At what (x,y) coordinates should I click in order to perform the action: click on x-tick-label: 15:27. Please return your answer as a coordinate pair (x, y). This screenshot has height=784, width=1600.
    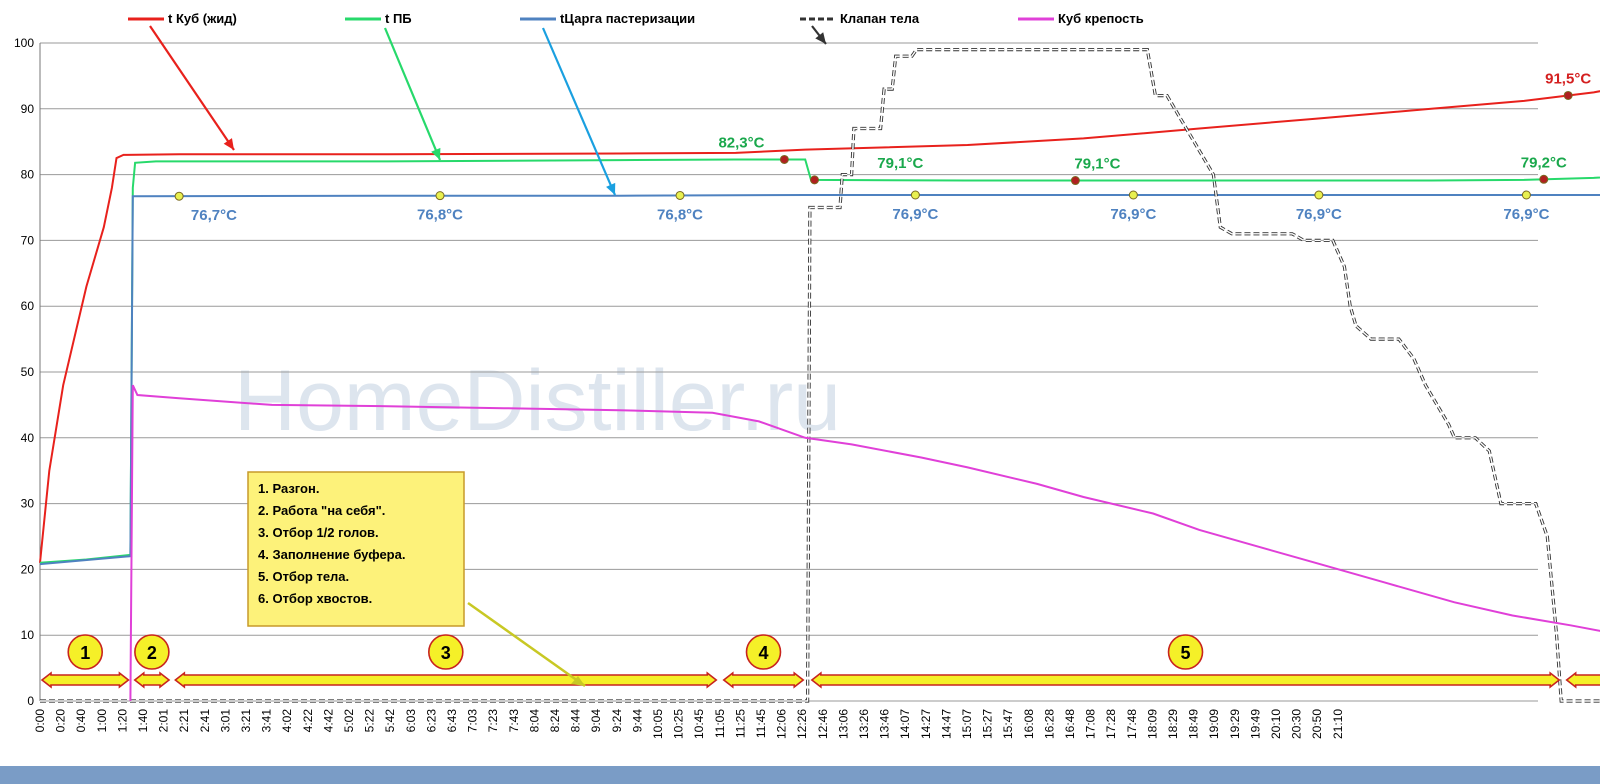
    Looking at the image, I should click on (988, 724).